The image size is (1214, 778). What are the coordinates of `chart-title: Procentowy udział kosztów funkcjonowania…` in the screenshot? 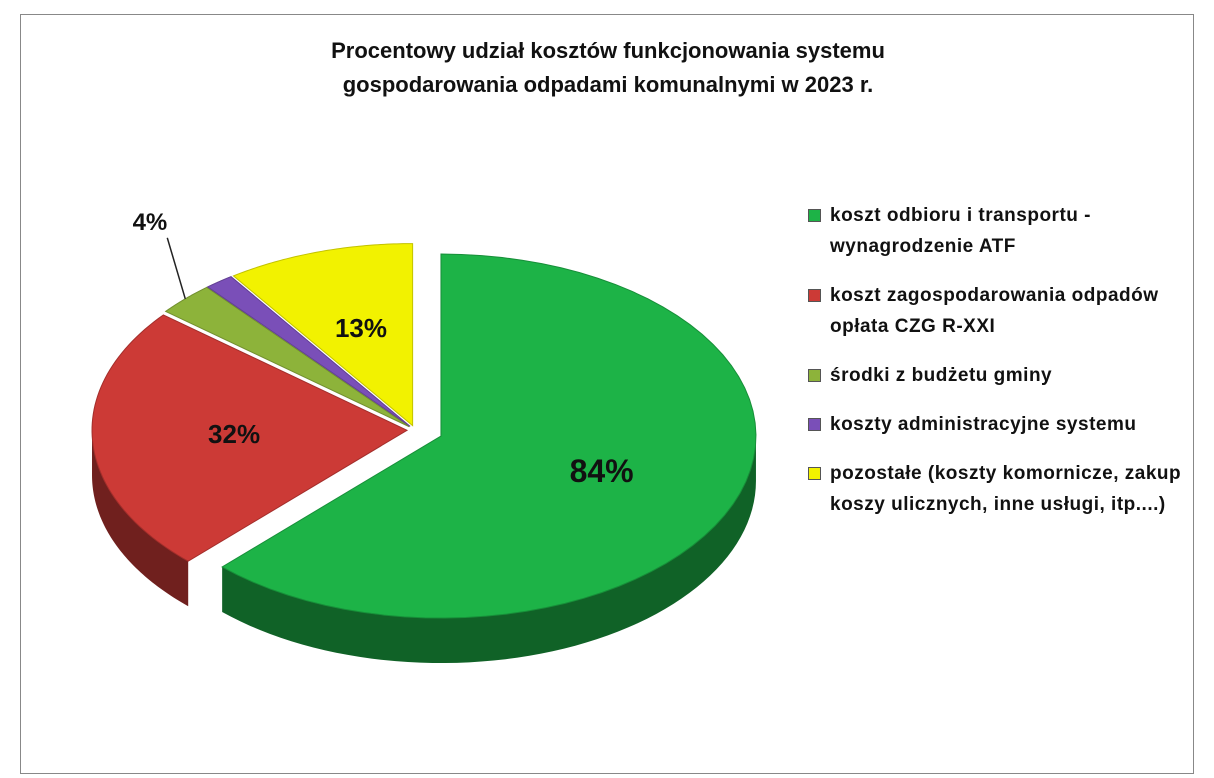 It's located at (608, 67).